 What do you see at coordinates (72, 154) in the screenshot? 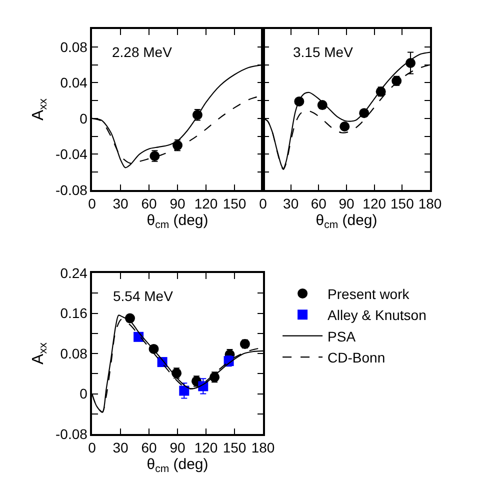
I see `y-tick-label: -0.04` at bounding box center [72, 154].